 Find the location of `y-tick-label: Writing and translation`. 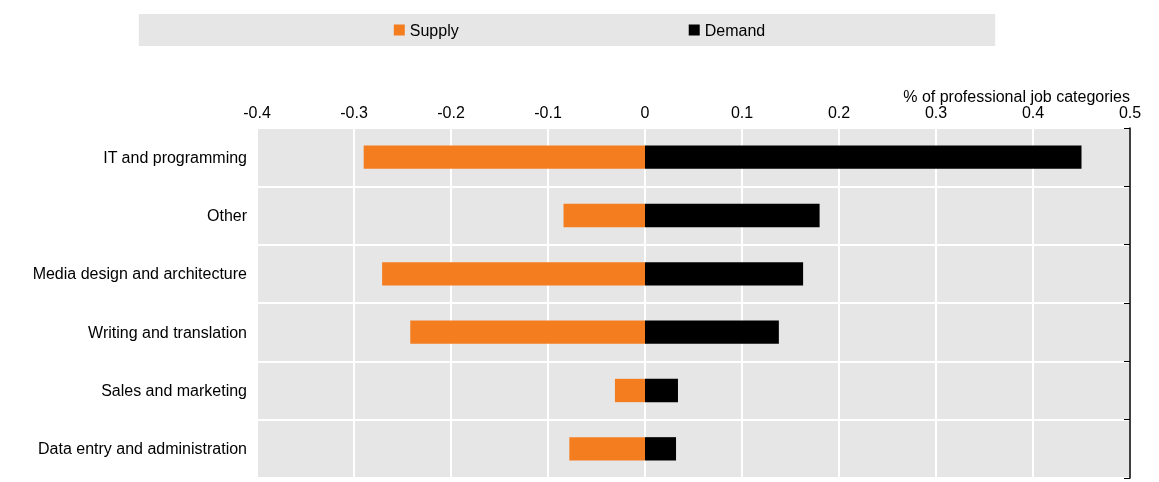

y-tick-label: Writing and translation is located at coordinates (167, 332).